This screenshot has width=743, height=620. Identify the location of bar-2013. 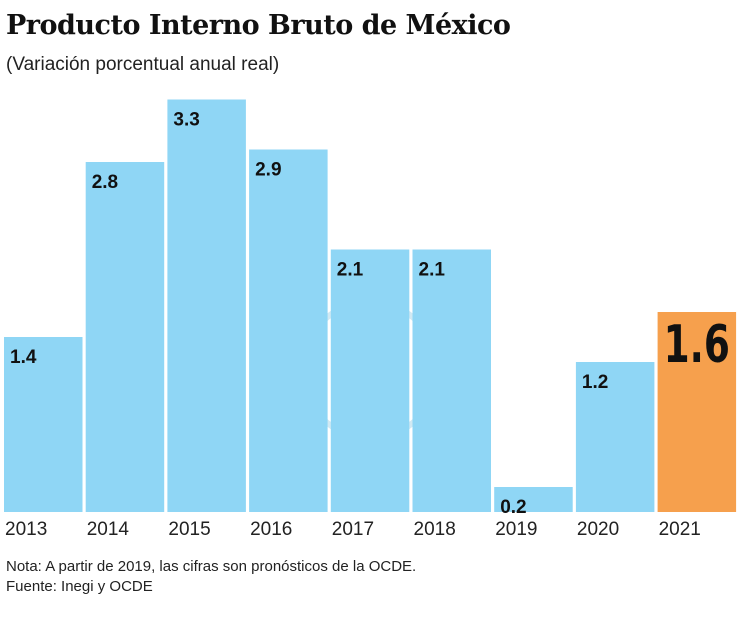
(43, 424).